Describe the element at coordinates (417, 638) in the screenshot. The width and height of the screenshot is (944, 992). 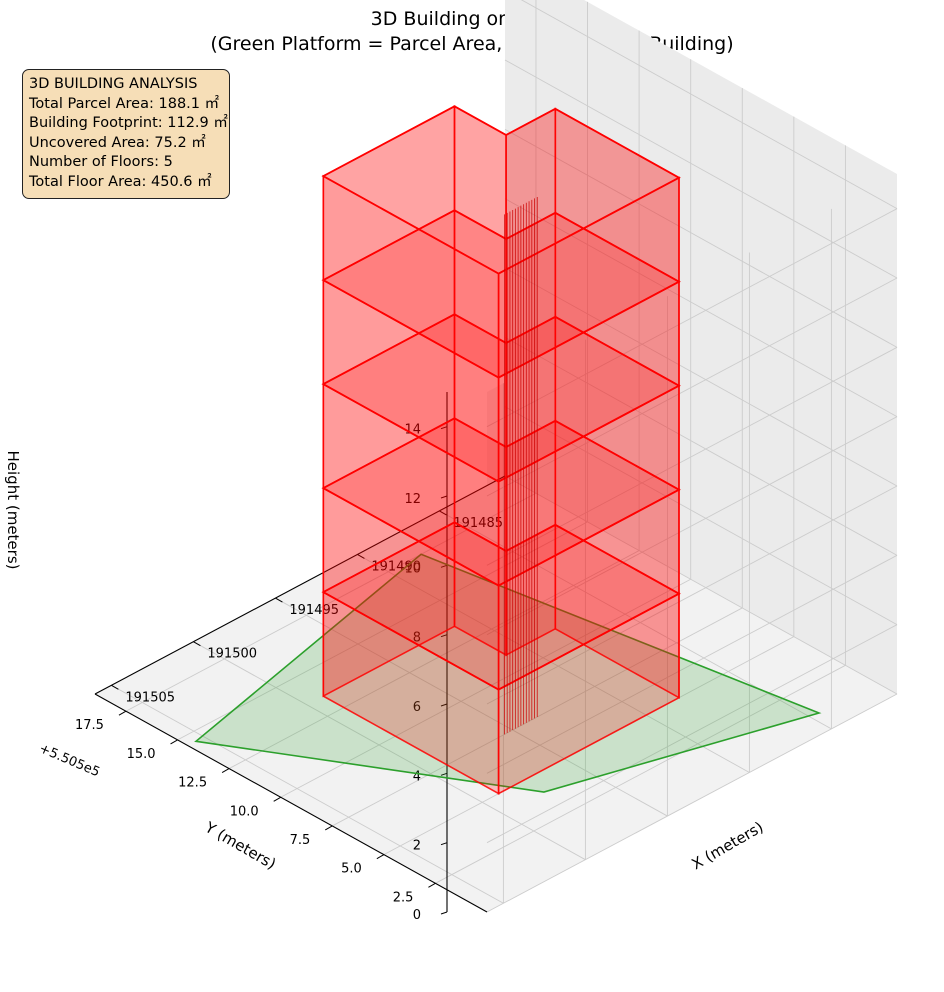
I see `z-tick-label: 8` at that location.